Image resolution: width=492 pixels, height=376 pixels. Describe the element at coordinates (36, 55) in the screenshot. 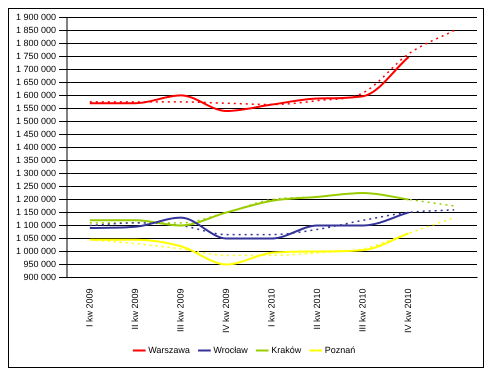

I see `y-tick-label: 1 750 000` at that location.